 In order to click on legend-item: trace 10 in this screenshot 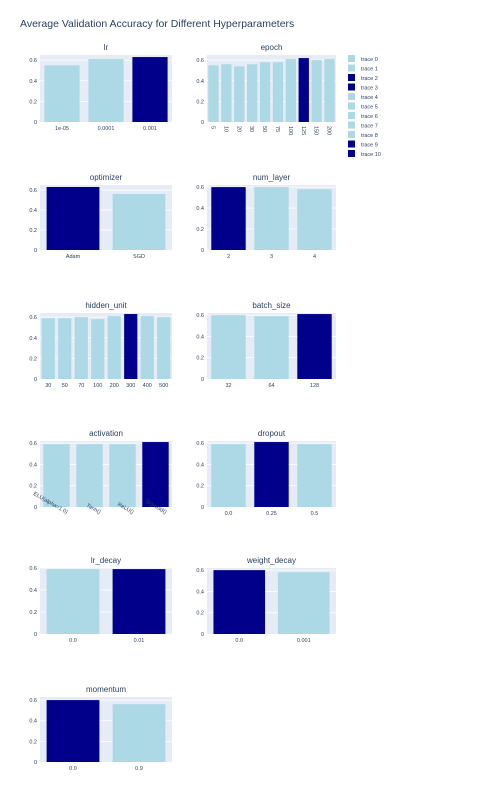, I will do `click(364, 154)`.